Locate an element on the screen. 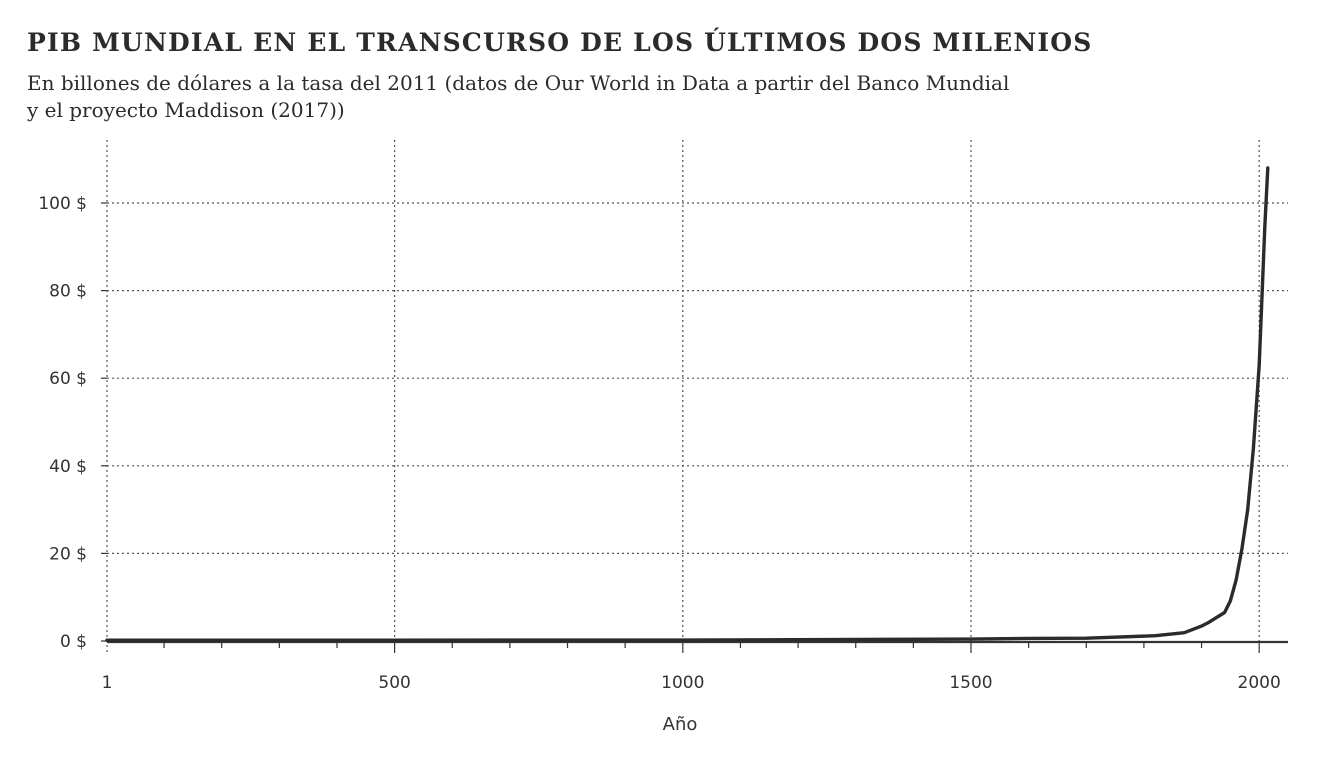 The height and width of the screenshot is (762, 1330). y-tick-label: 20 $ is located at coordinates (68, 554).